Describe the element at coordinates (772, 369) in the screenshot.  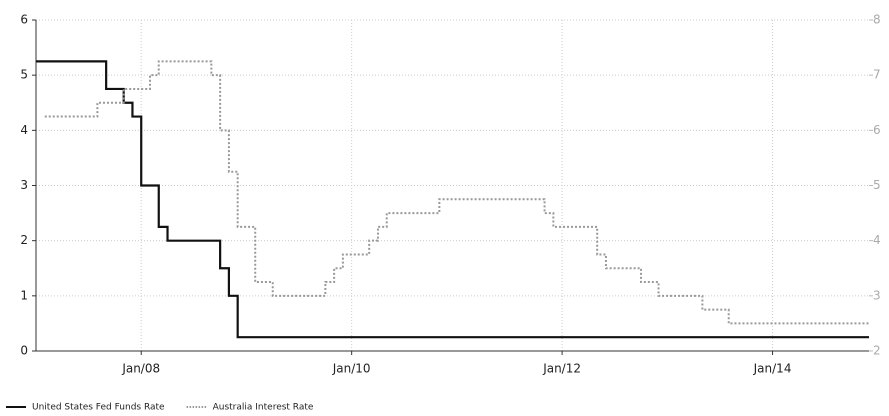
I see `x-tick-label: Jan/14` at that location.